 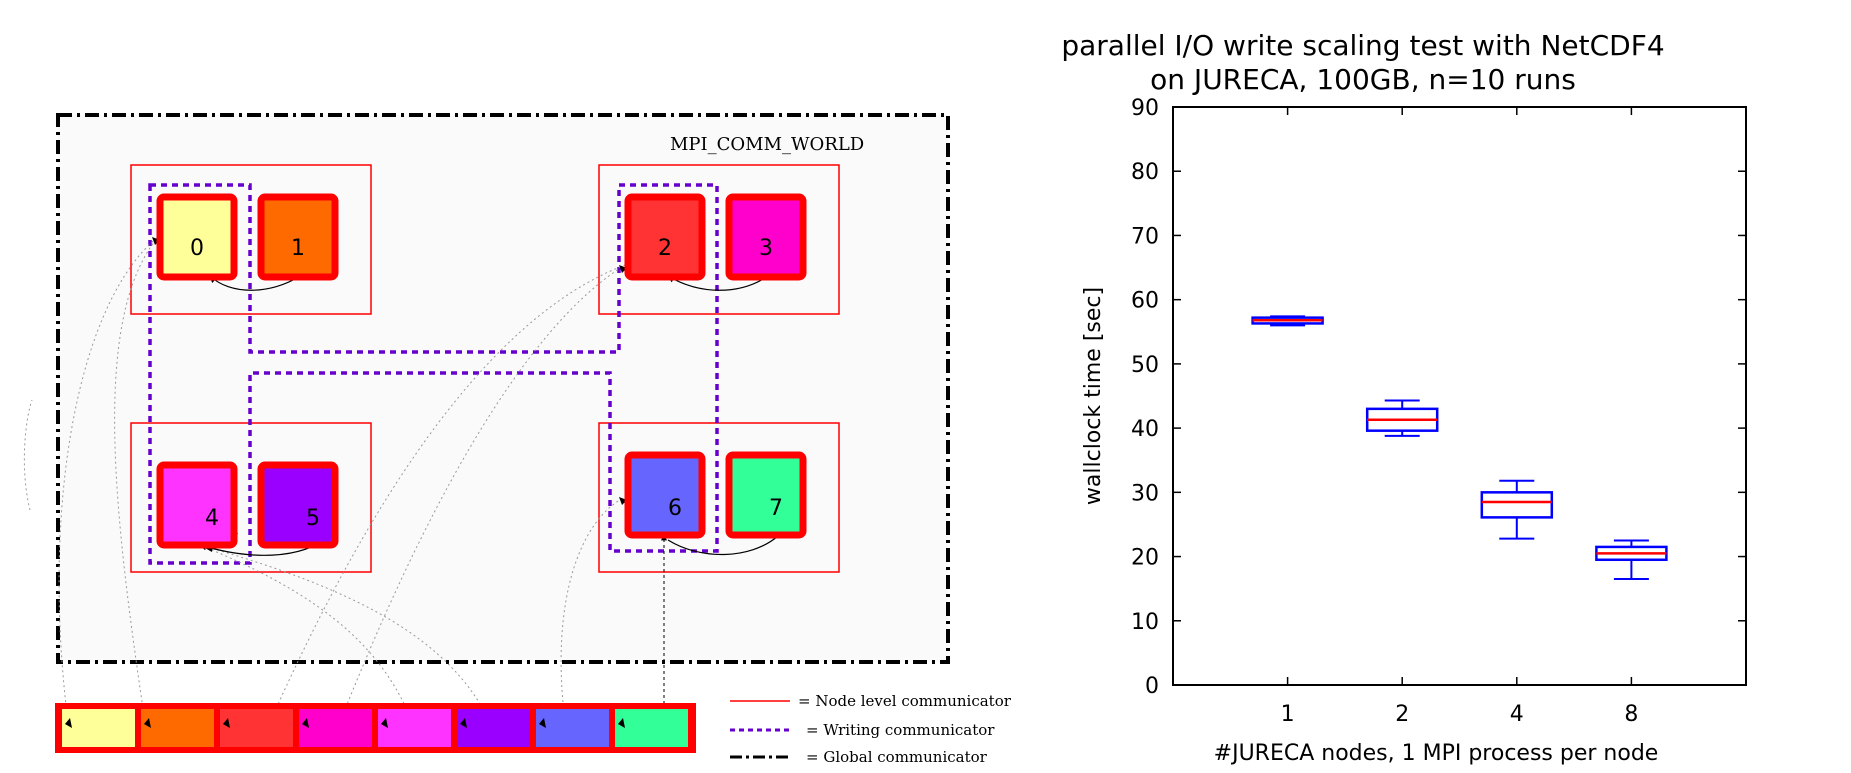 What do you see at coordinates (1145, 493) in the screenshot?
I see `y-tick-label: 30` at bounding box center [1145, 493].